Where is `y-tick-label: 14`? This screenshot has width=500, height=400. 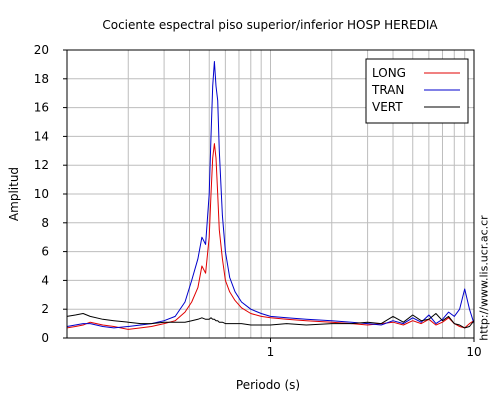 y-tick-label: 14 is located at coordinates (41, 136).